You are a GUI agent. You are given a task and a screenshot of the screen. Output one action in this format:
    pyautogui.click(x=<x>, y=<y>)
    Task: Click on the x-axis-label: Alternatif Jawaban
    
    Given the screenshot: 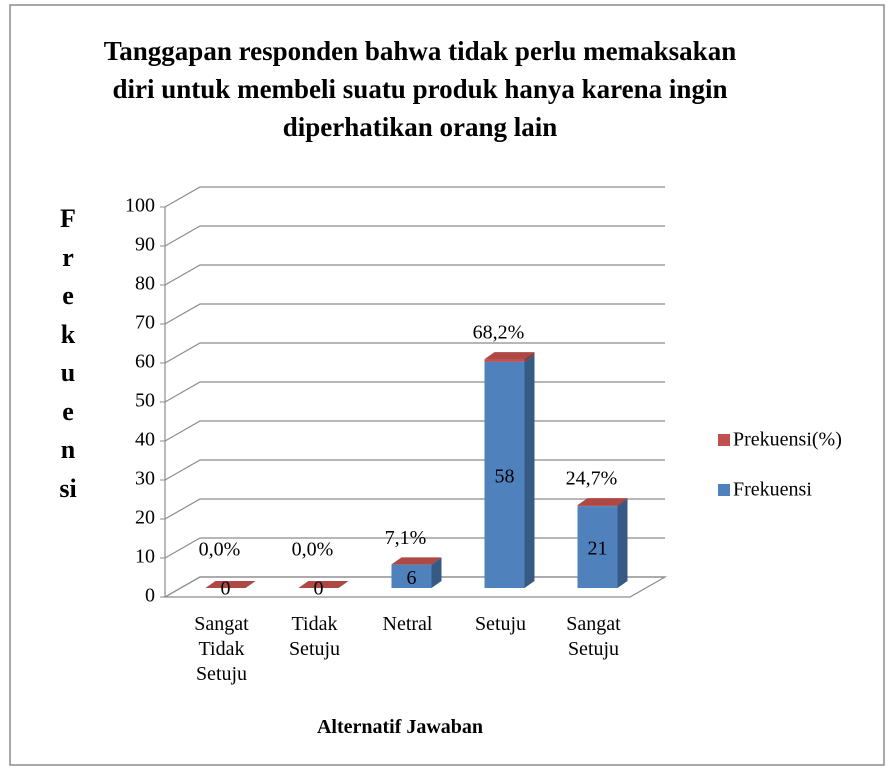 What is the action you would take?
    pyautogui.click(x=400, y=727)
    